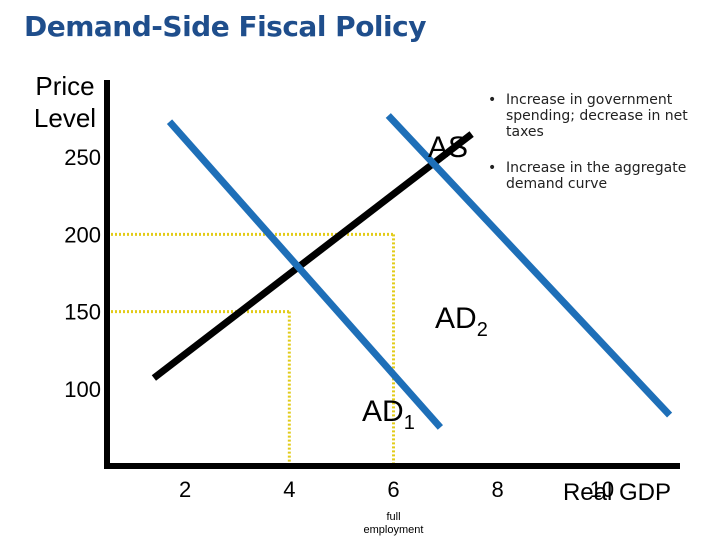 The width and height of the screenshot is (720, 540). I want to click on label-as: AS, so click(448, 147).